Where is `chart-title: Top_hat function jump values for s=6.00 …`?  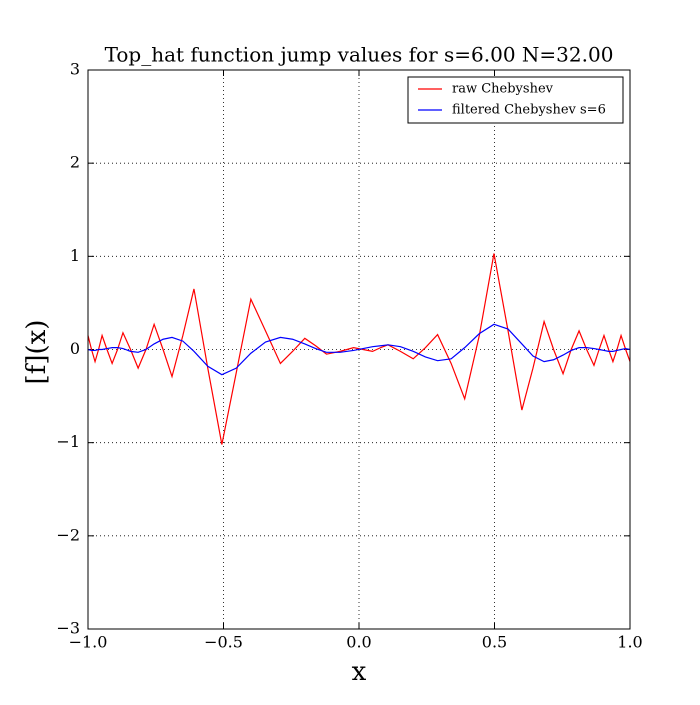
chart-title: Top_hat function jump values for s=6.00 … is located at coordinates (359, 55).